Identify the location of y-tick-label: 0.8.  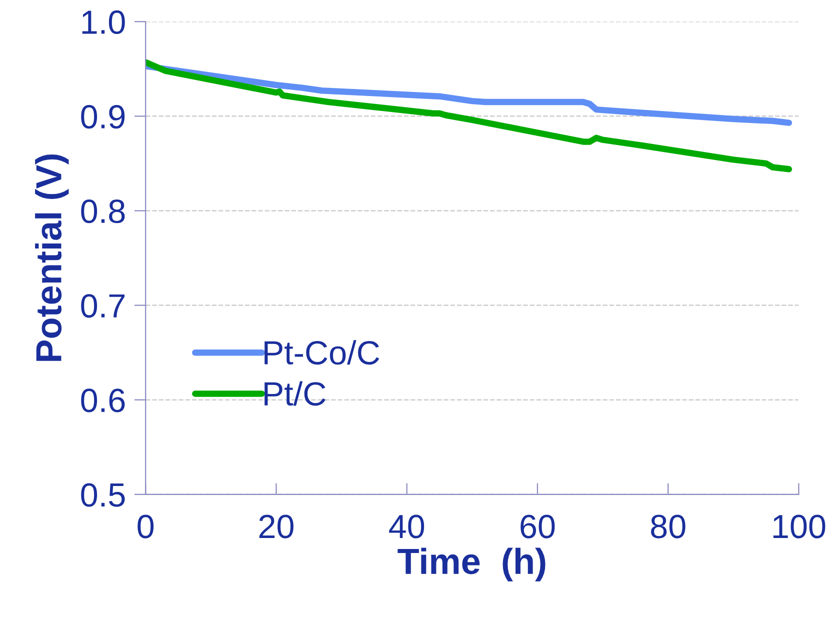
(103, 212).